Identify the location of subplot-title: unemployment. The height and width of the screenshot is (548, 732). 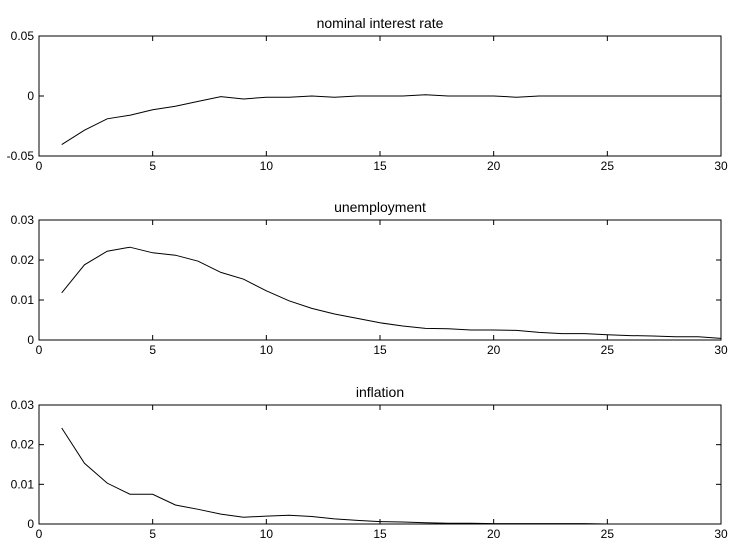
(380, 207).